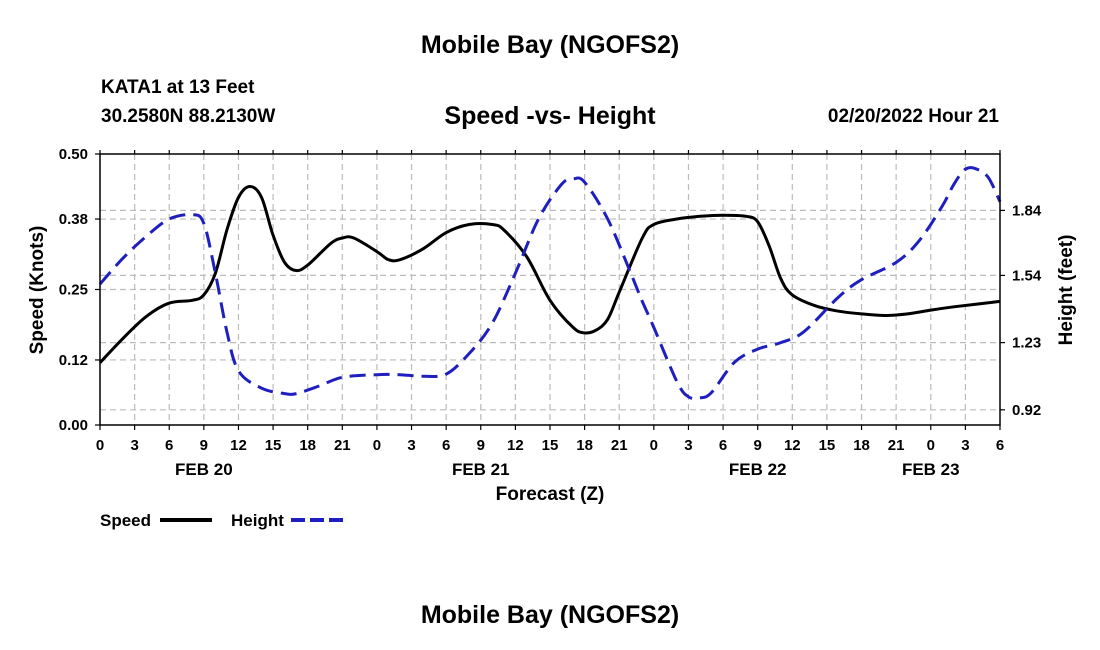  What do you see at coordinates (758, 469) in the screenshot?
I see `x-date-label: FEB 22` at bounding box center [758, 469].